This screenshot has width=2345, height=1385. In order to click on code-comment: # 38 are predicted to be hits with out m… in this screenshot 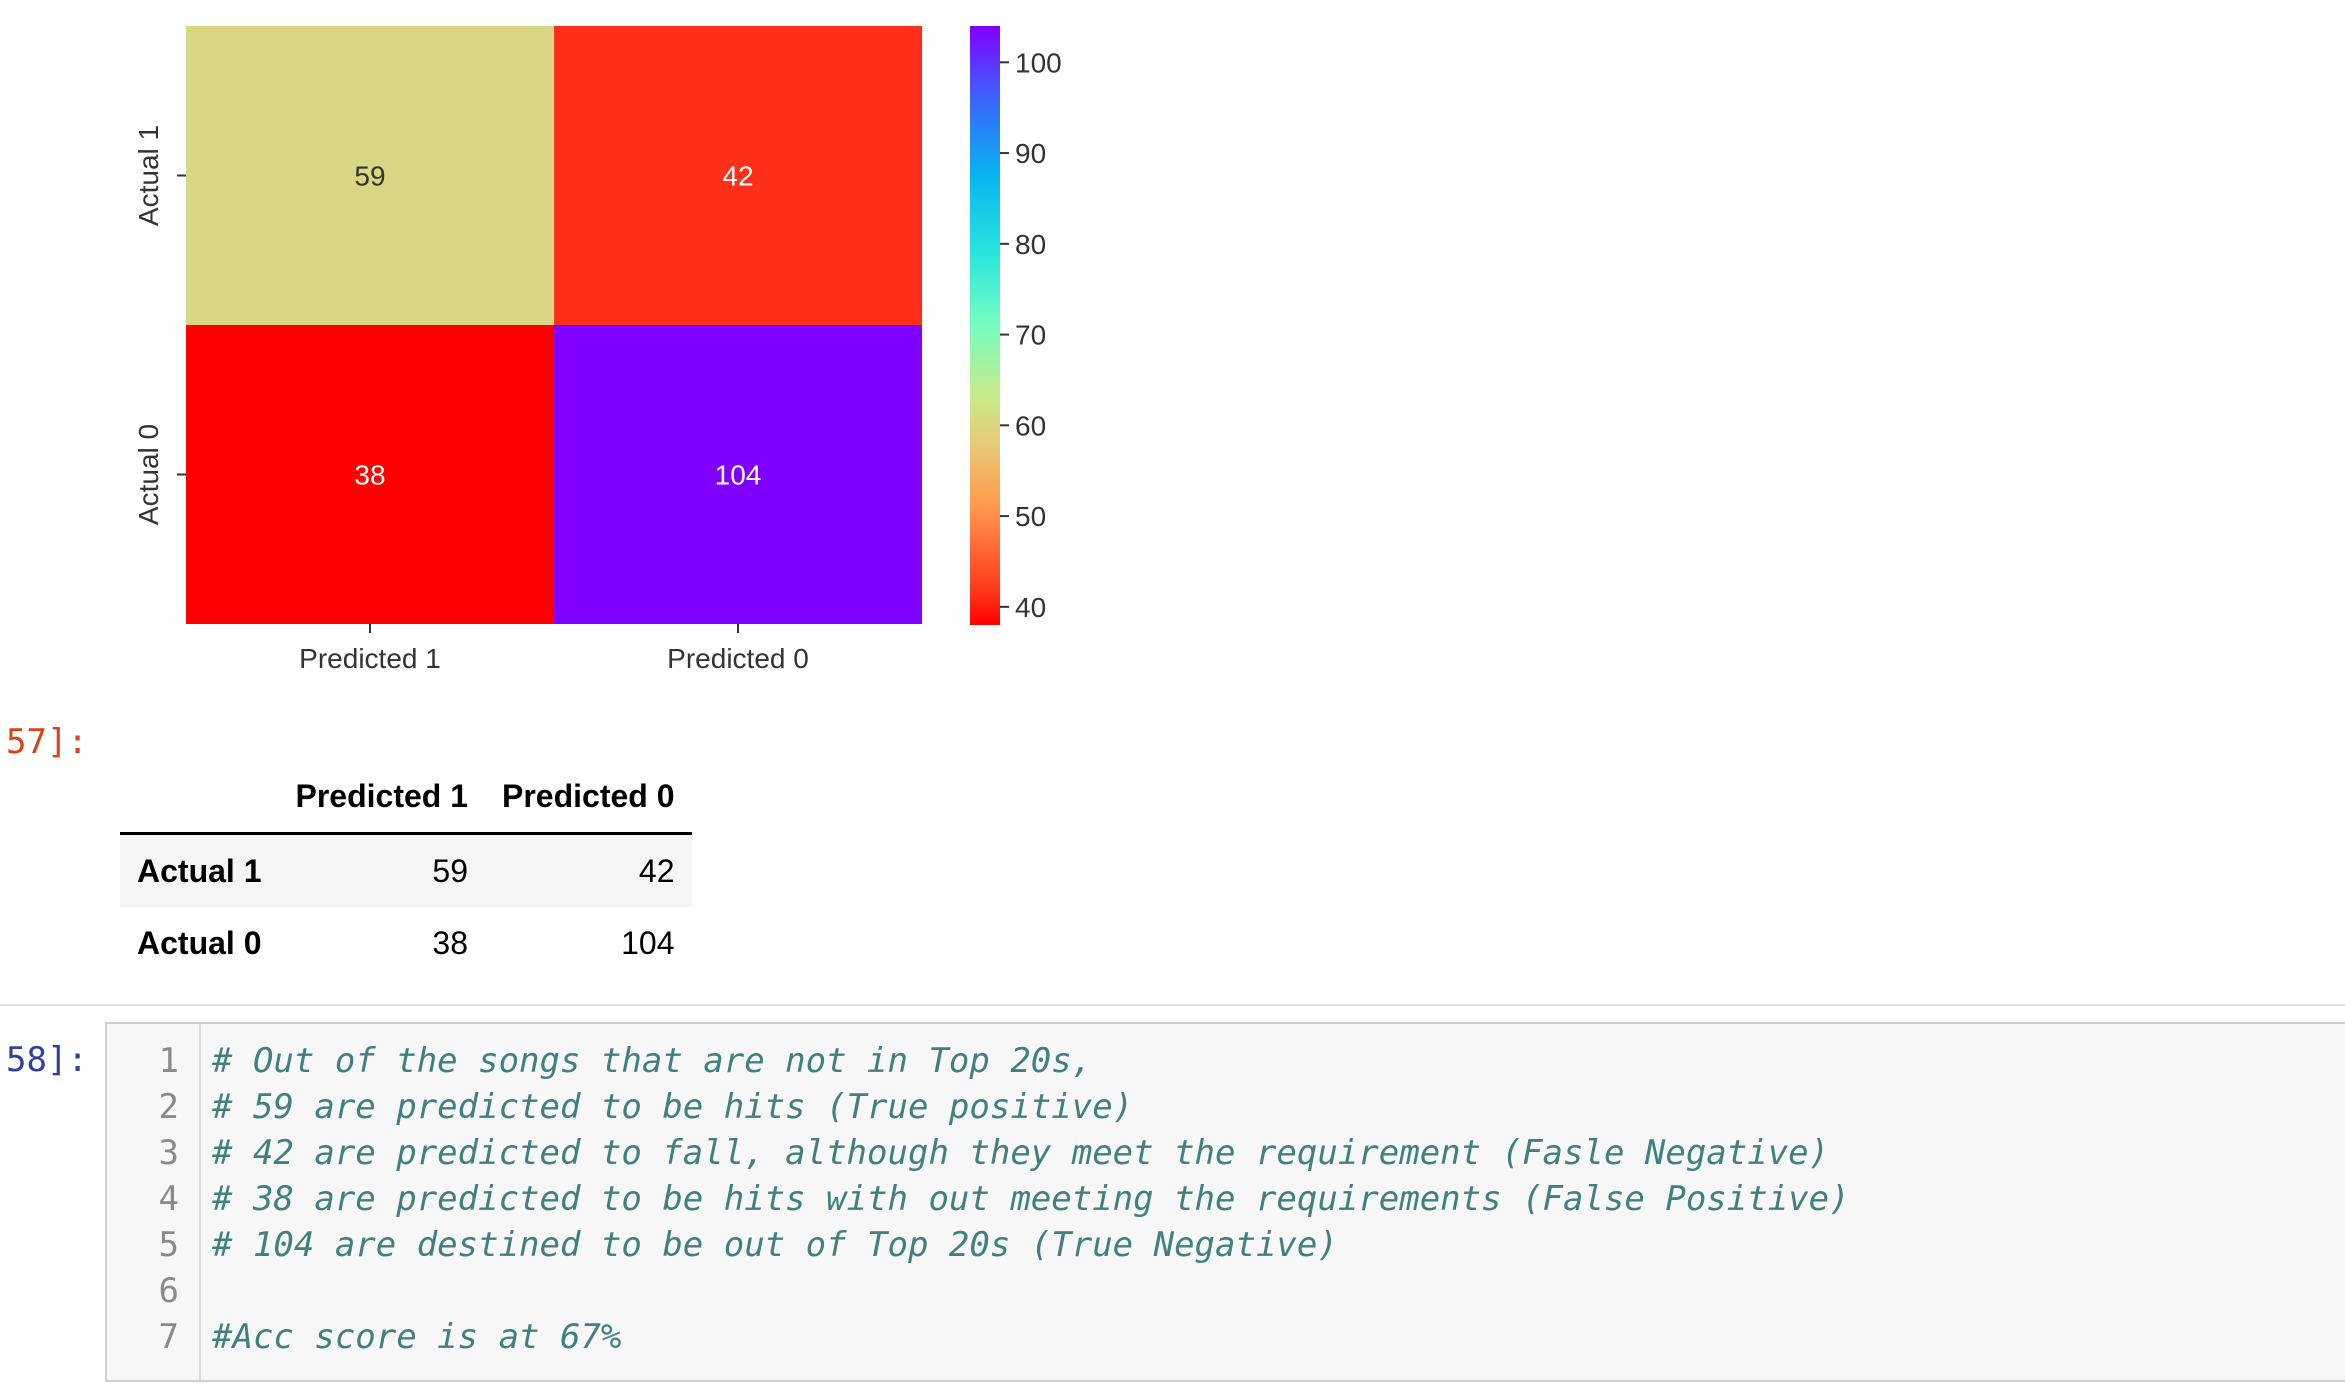, I will do `click(1031, 1199)`.